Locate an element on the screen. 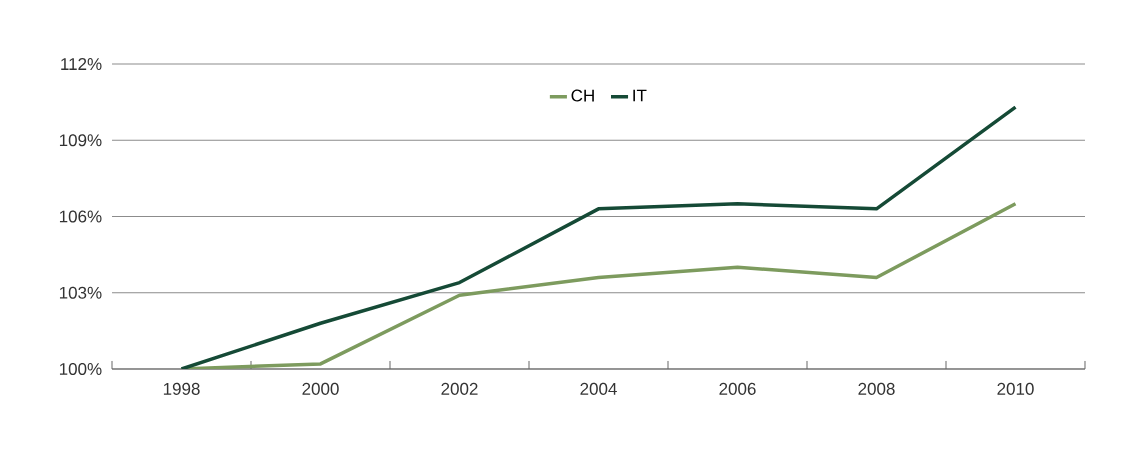  x-tick-label: 2000 is located at coordinates (320, 388).